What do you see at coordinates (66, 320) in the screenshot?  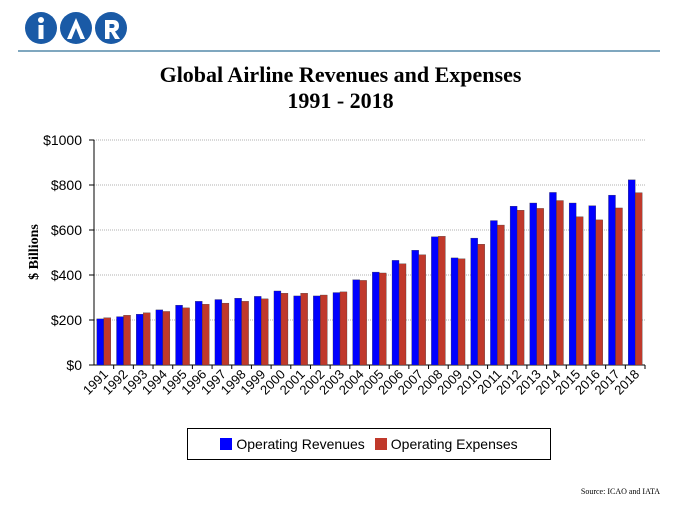 I see `y-tick-label: $200` at bounding box center [66, 320].